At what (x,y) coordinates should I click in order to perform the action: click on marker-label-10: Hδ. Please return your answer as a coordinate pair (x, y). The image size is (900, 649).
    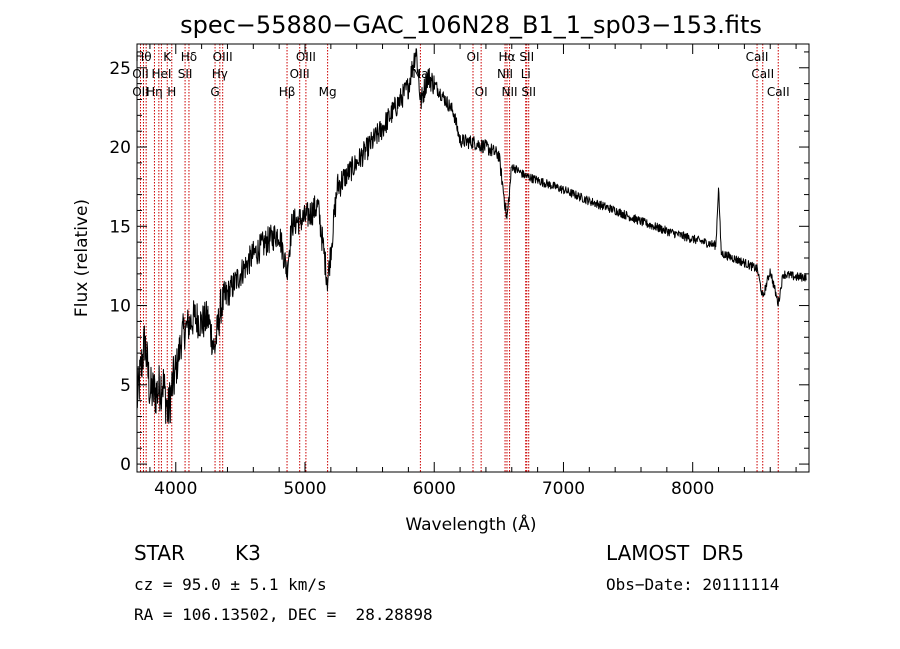
    Looking at the image, I should click on (189, 57).